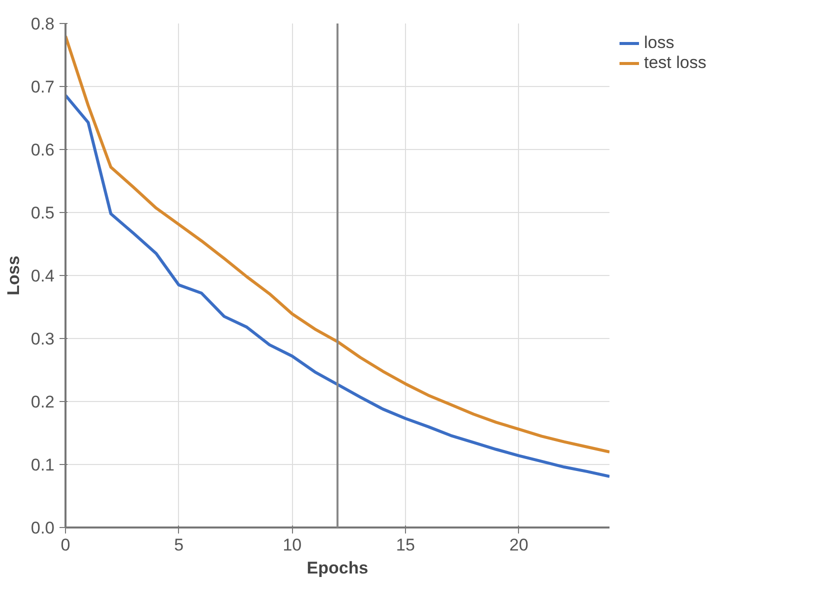 This screenshot has width=832, height=610. What do you see at coordinates (65, 545) in the screenshot?
I see `x-tick-label: 0` at bounding box center [65, 545].